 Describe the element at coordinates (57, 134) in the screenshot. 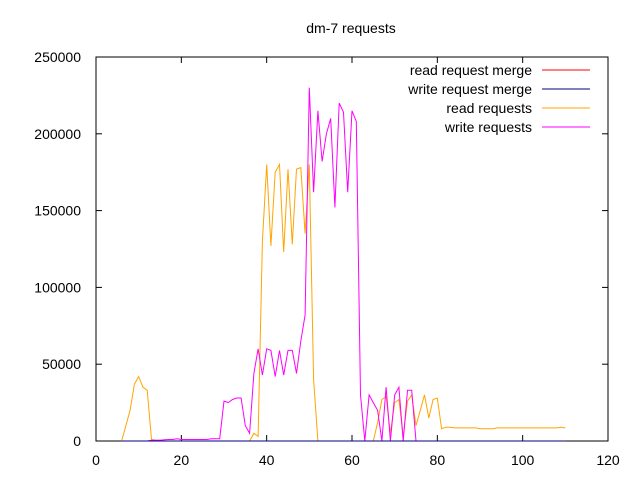

I see `y-tick-label: 200000` at that location.